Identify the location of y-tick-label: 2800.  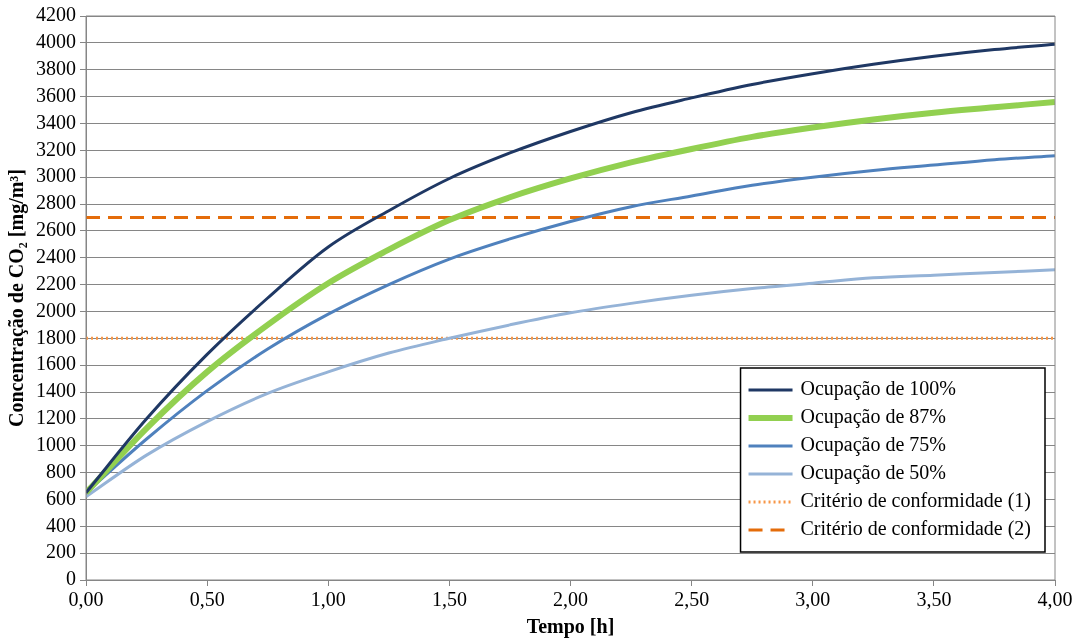
(56, 202).